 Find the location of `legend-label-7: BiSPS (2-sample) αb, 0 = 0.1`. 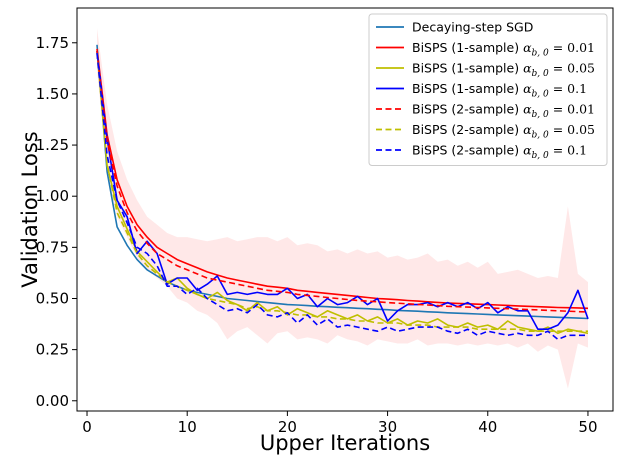

legend-label-7: BiSPS (2-sample) αb, 0 = 0.1 is located at coordinates (499, 152).